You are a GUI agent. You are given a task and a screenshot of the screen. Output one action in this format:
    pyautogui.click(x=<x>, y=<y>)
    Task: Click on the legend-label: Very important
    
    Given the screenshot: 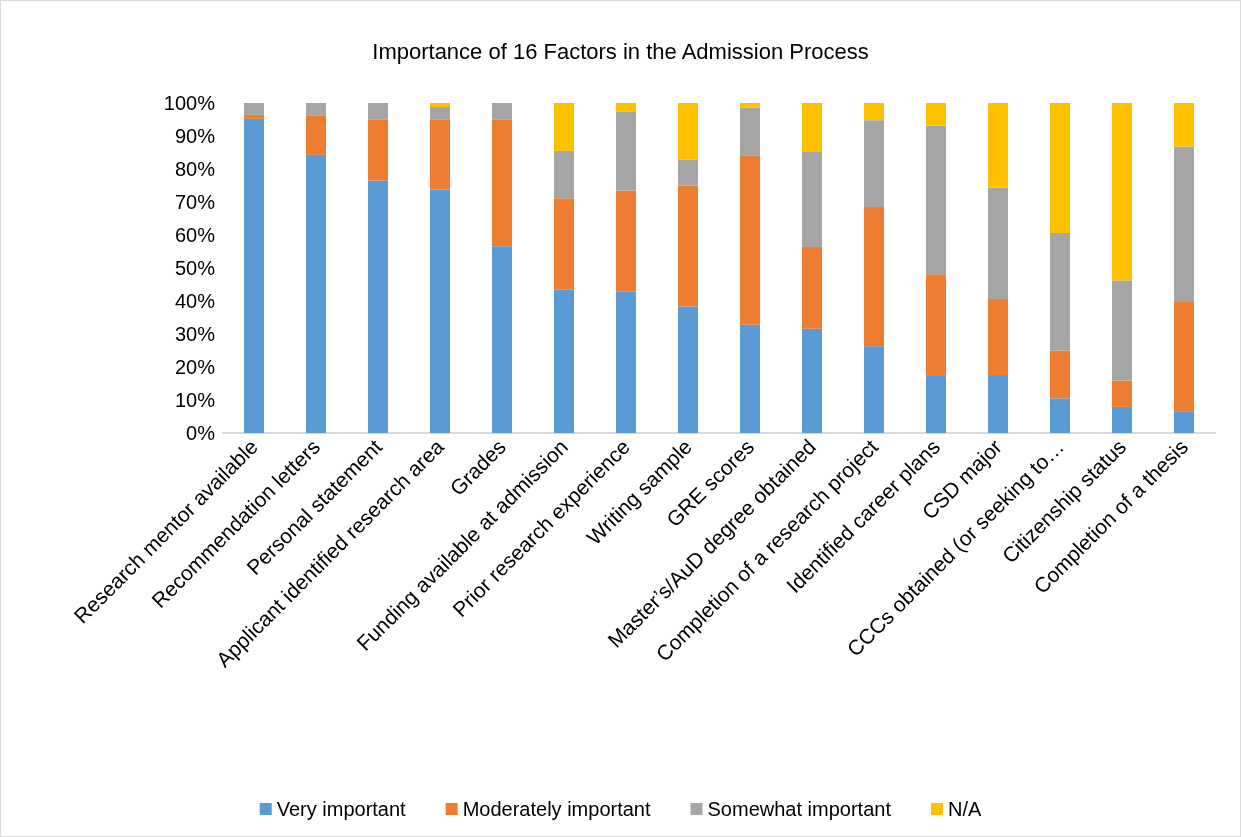 What is the action you would take?
    pyautogui.click(x=341, y=809)
    